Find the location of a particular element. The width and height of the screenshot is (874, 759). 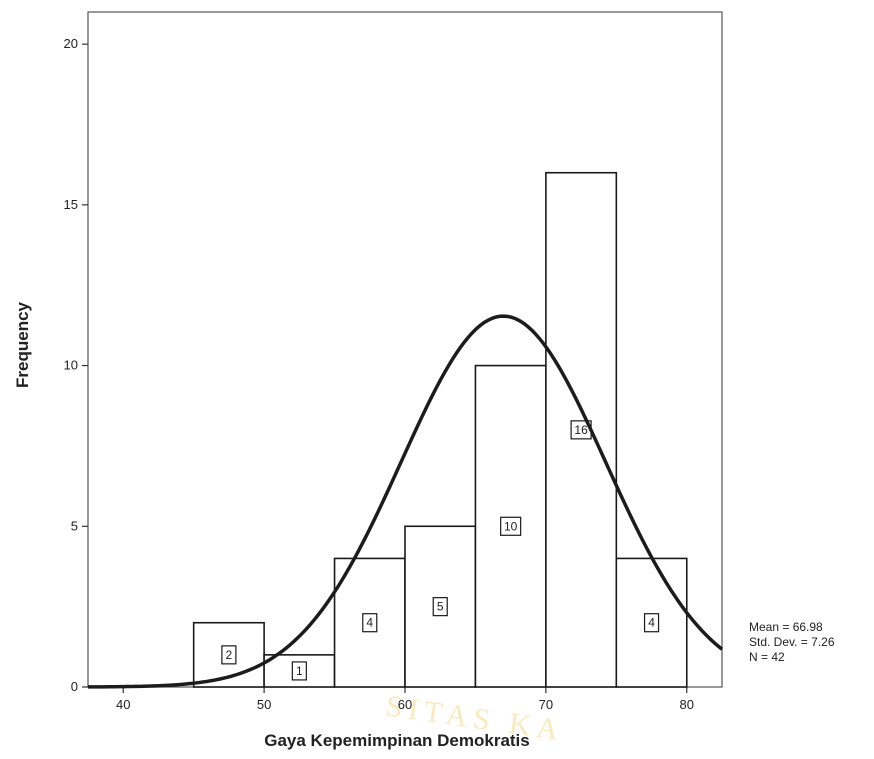

y-axis: 0 5 10 15 20 is located at coordinates (76, 365).